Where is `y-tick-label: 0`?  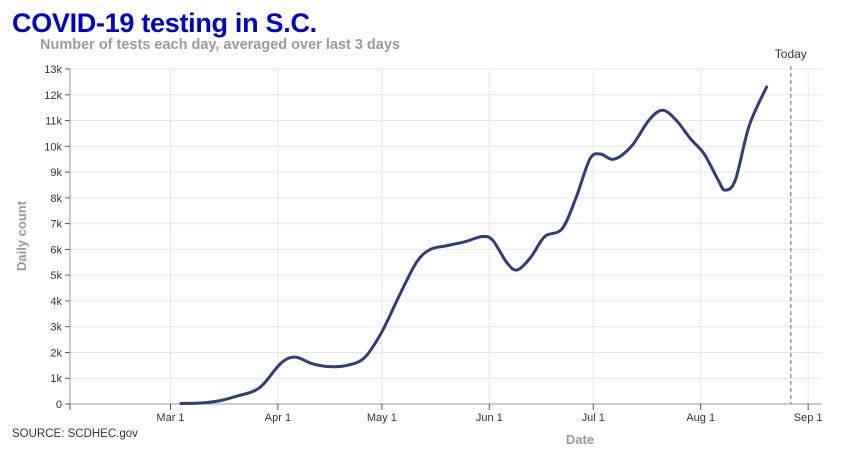 y-tick-label: 0 is located at coordinates (59, 405).